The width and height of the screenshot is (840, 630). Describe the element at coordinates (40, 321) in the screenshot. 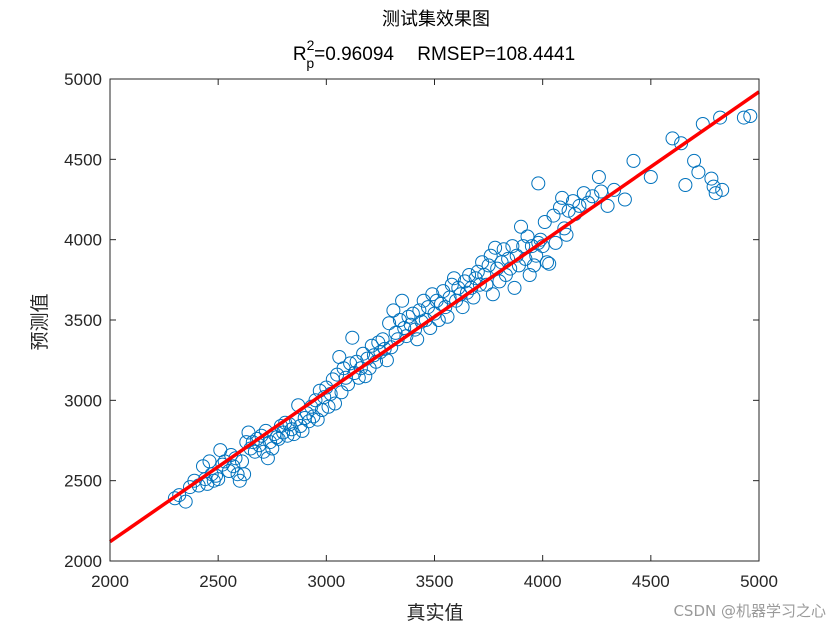

I see `y-axis-label: 预测值` at that location.